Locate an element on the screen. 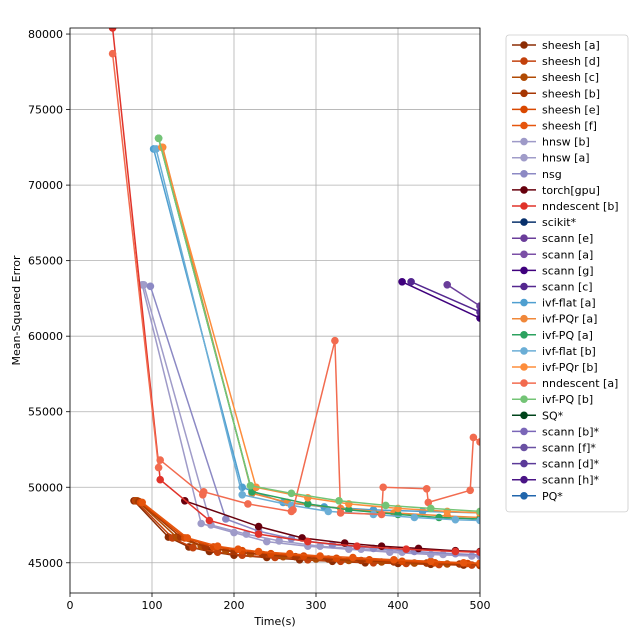  legend-item: ivf-flat [b] is located at coordinates (554, 351).